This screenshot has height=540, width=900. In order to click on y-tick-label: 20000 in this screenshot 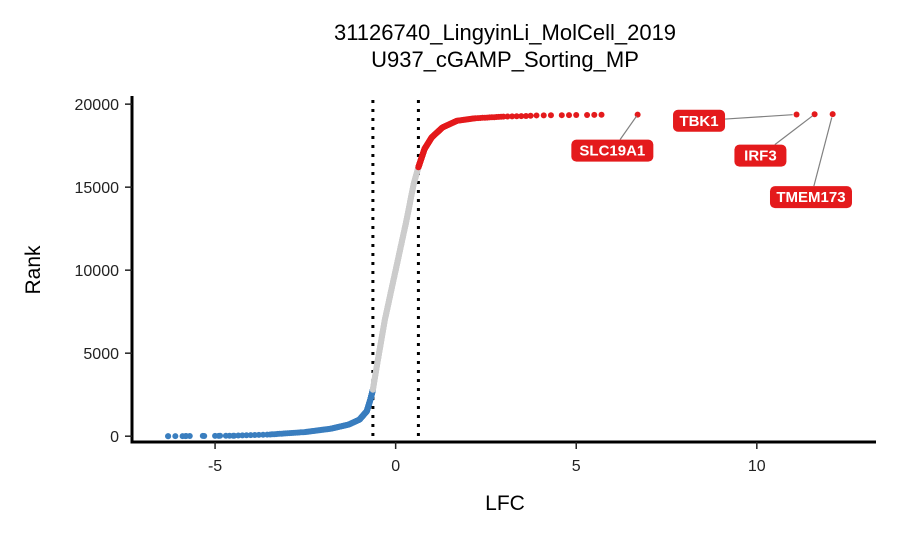, I will do `click(97, 105)`.